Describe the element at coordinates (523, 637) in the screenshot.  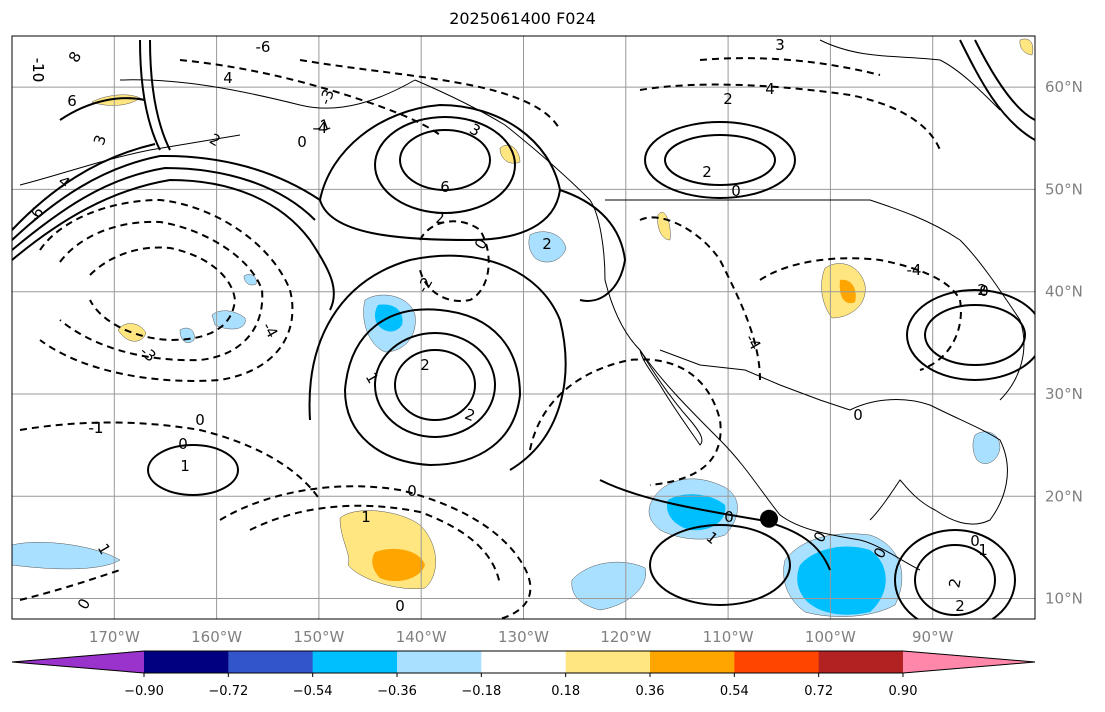
I see `longitude-tick-label: 130°W` at that location.